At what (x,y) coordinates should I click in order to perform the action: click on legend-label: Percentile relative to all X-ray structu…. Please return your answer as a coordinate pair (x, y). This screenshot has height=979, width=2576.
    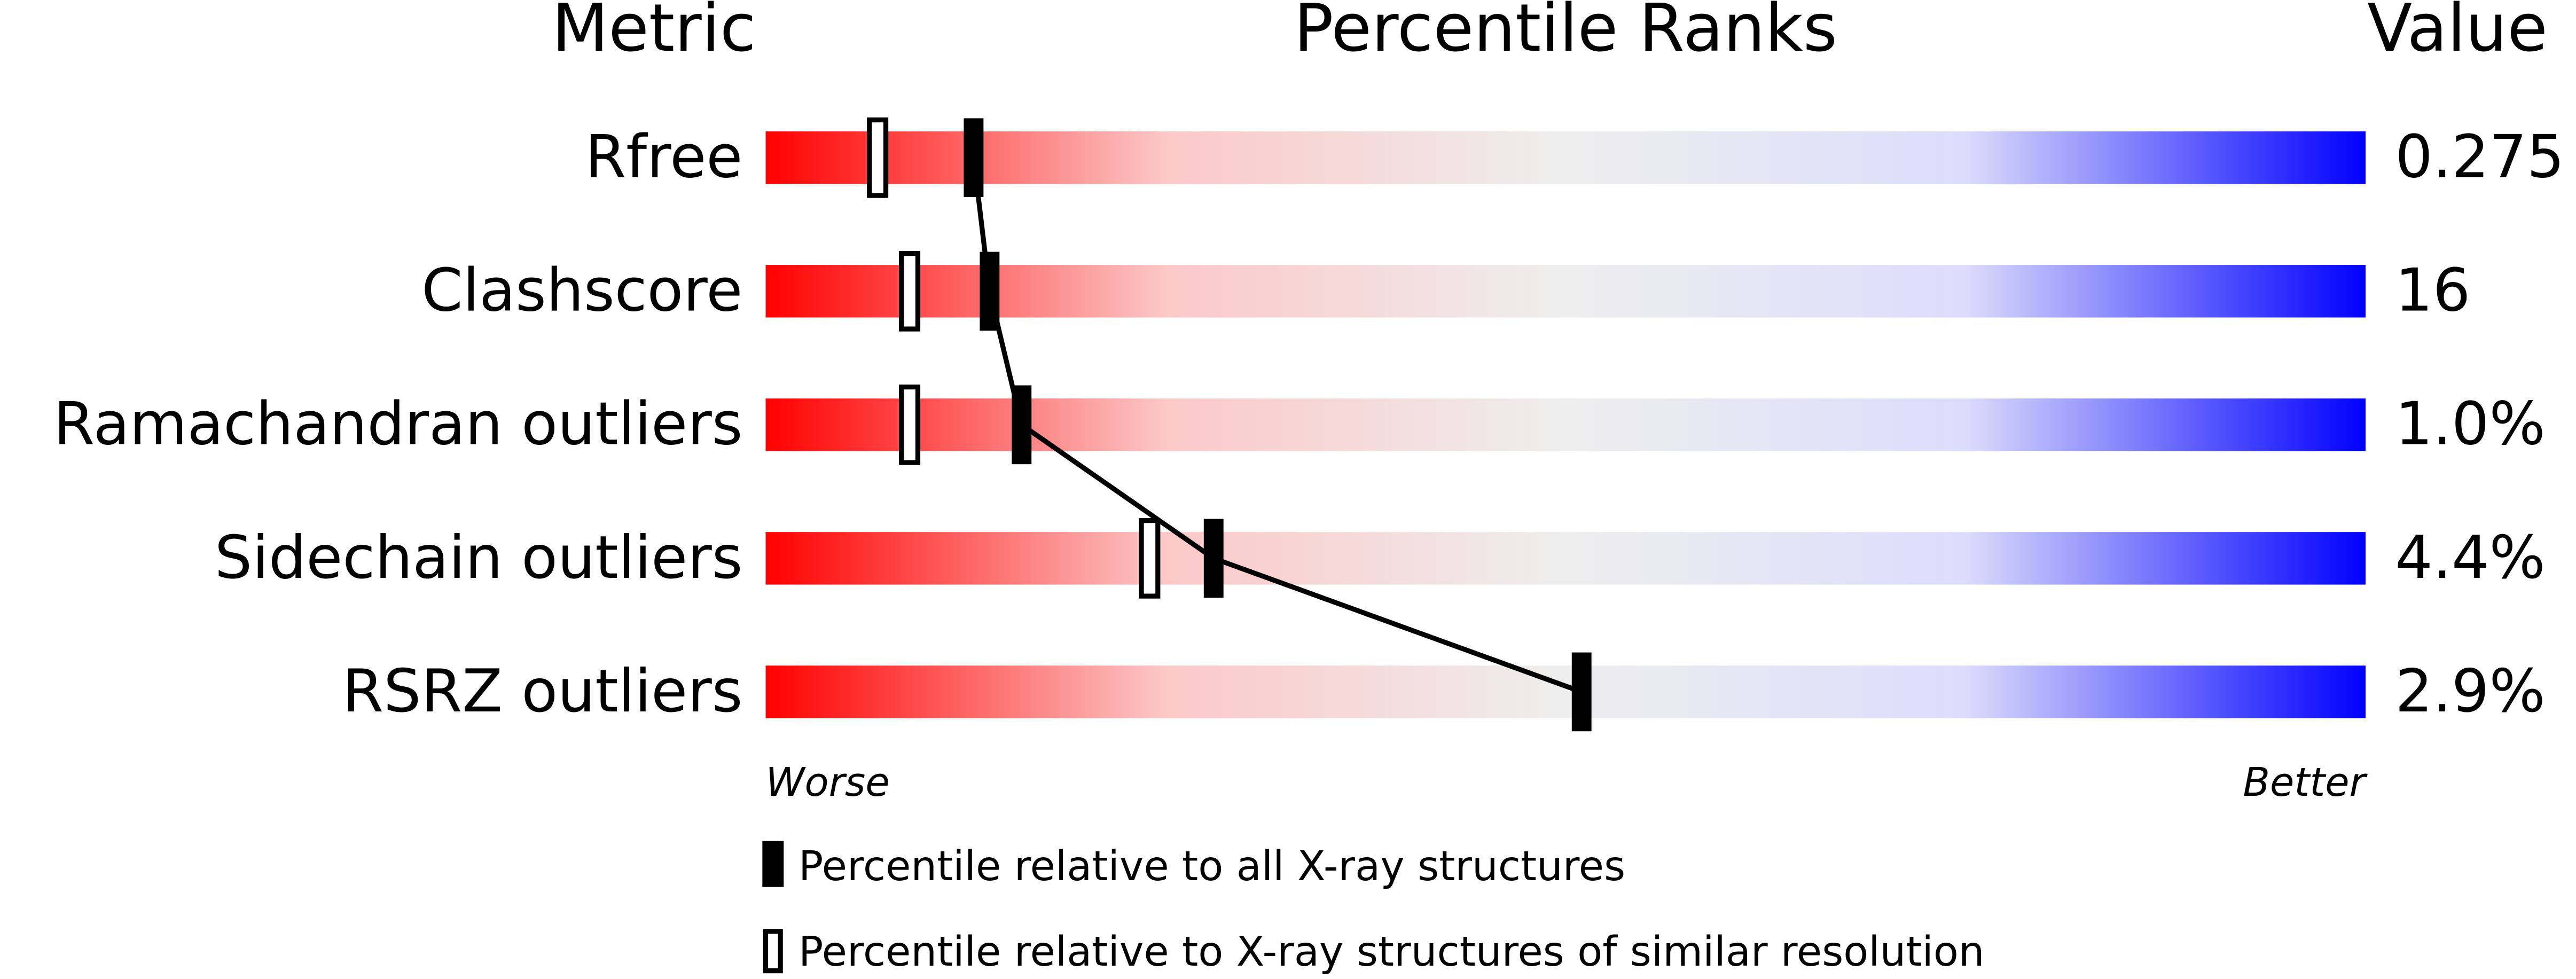
    Looking at the image, I should click on (1211, 866).